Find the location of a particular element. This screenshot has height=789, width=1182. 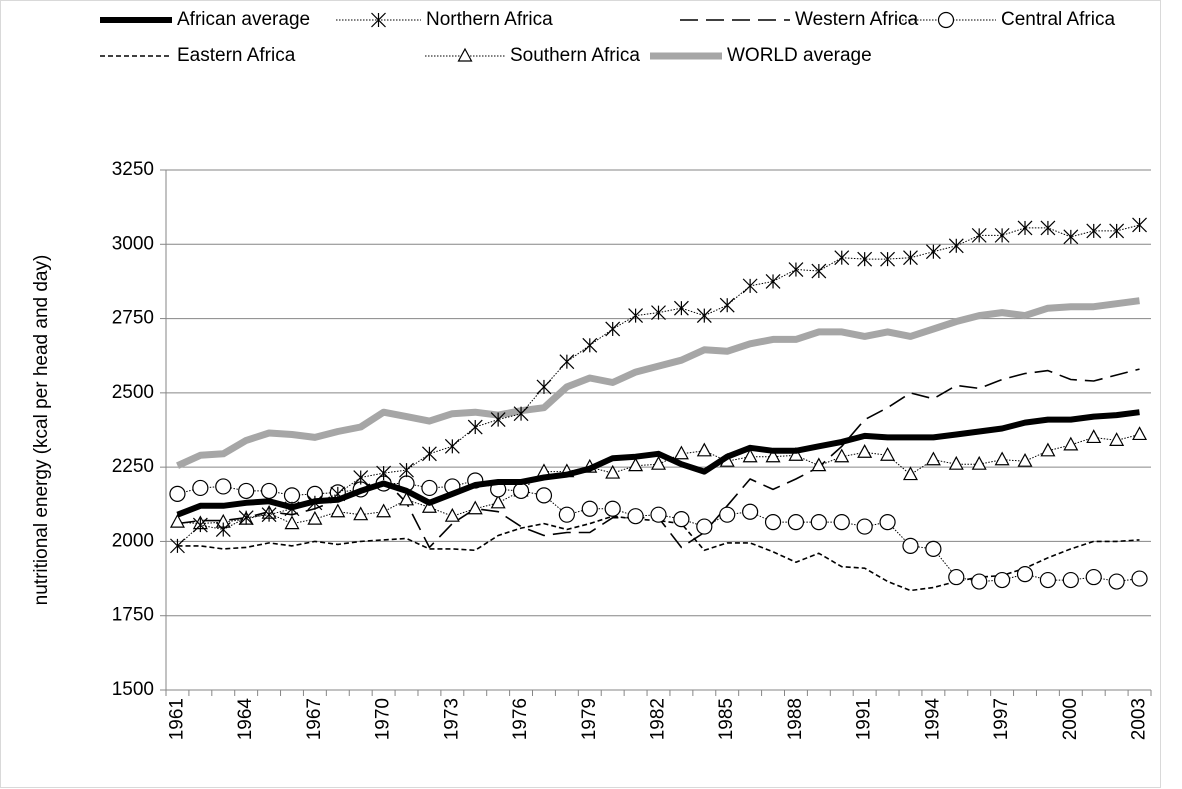

legend-item: Eastern Africa is located at coordinates (198, 55).